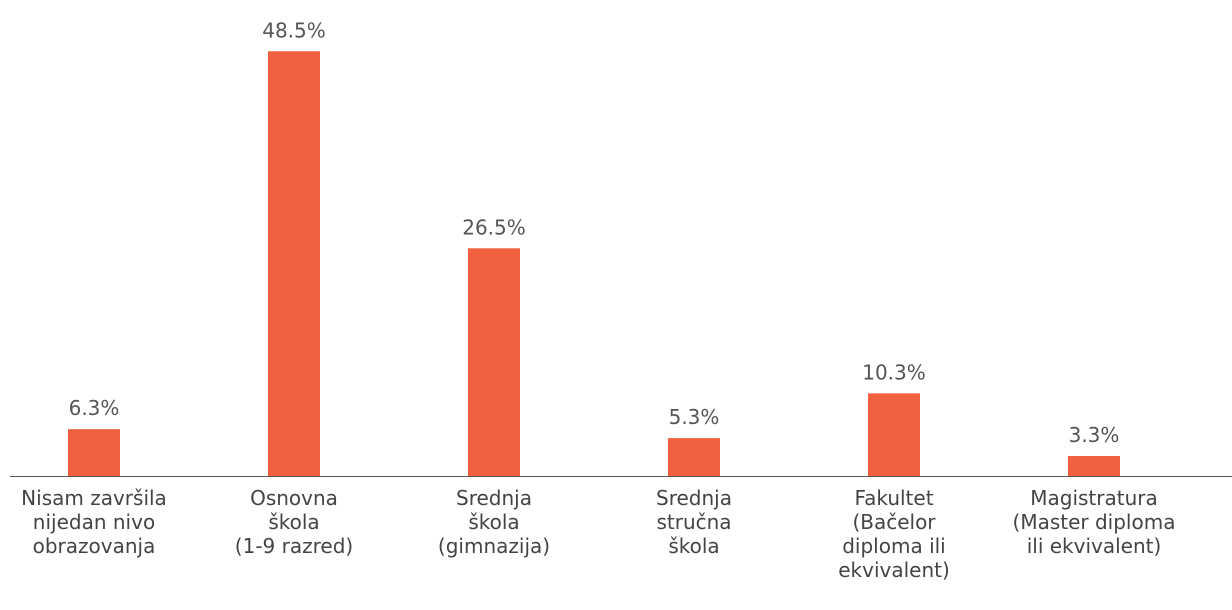 This screenshot has height=610, width=1232. Describe the element at coordinates (294, 30) in the screenshot. I see `value-label: 48.5%` at that location.